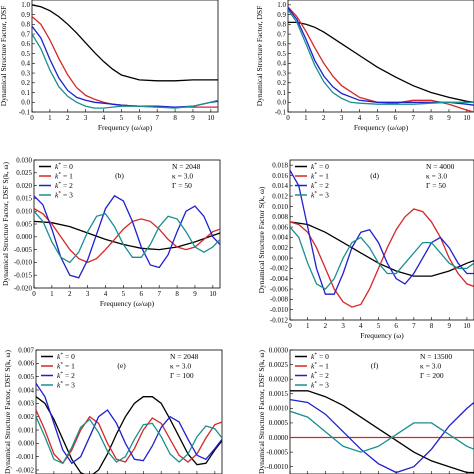 This screenshot has height=474, width=474. Describe the element at coordinates (186, 166) in the screenshot. I see `parameter-label: N = 2048` at that location.